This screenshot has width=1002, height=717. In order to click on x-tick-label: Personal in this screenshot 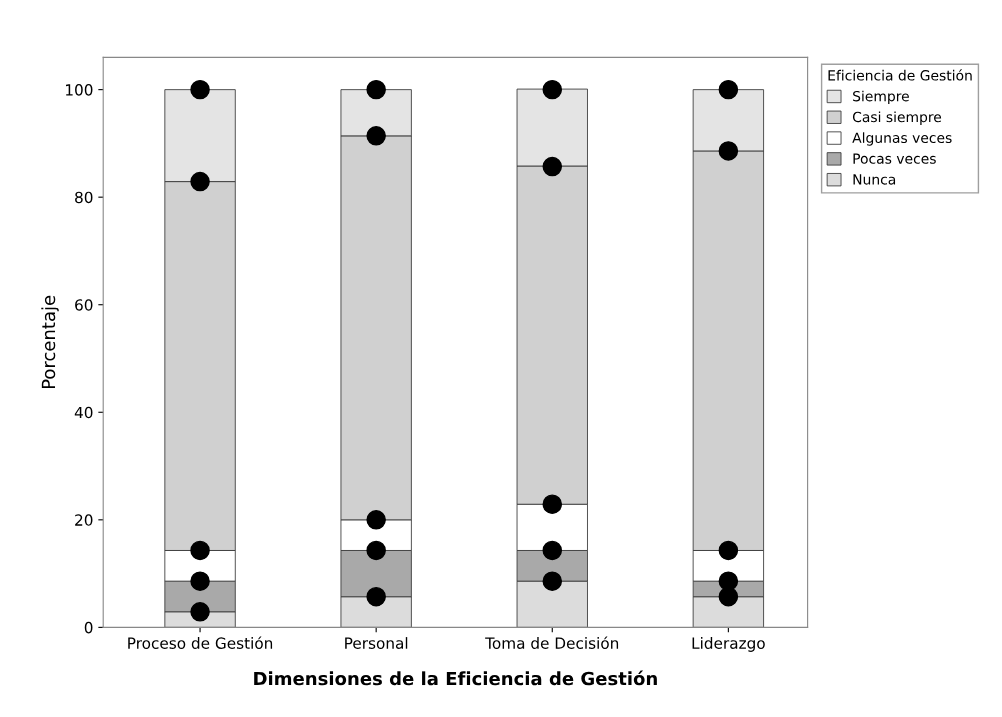, I will do `click(376, 643)`.